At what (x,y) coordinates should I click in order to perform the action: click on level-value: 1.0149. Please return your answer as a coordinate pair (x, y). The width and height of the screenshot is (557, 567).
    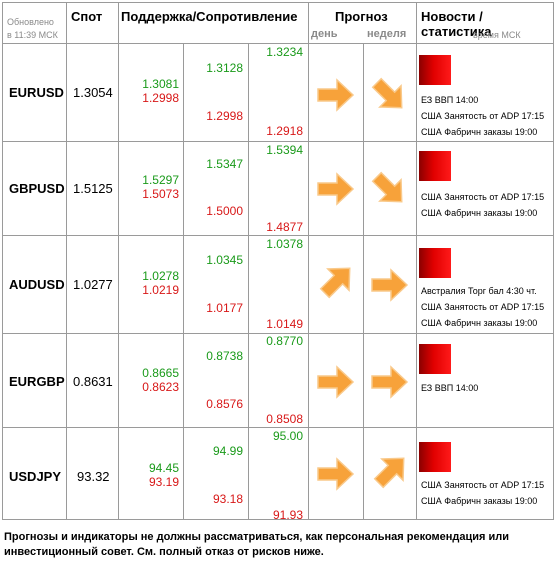
    Looking at the image, I should click on (284, 324).